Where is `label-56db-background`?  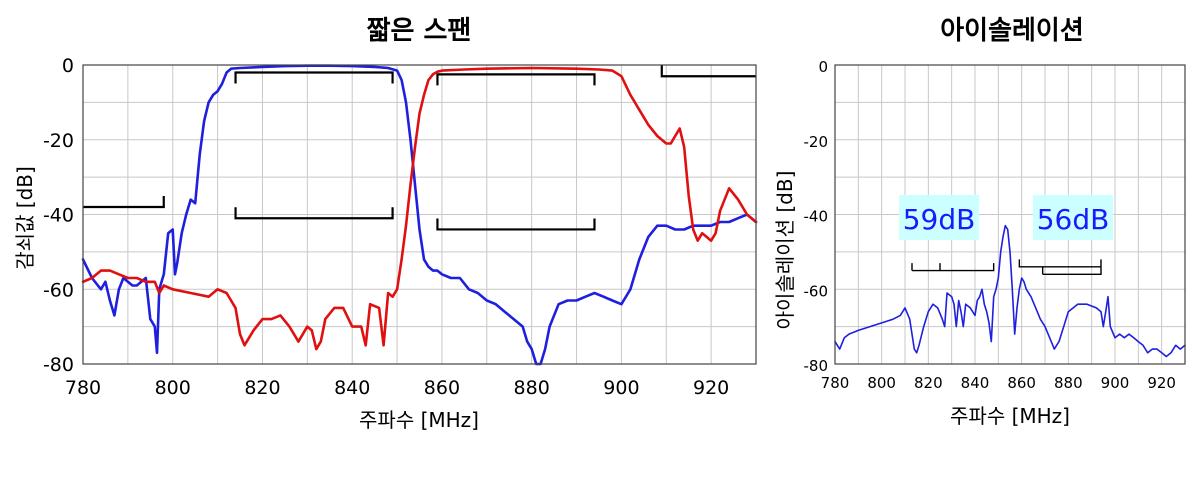
label-56db-background is located at coordinates (1073, 217).